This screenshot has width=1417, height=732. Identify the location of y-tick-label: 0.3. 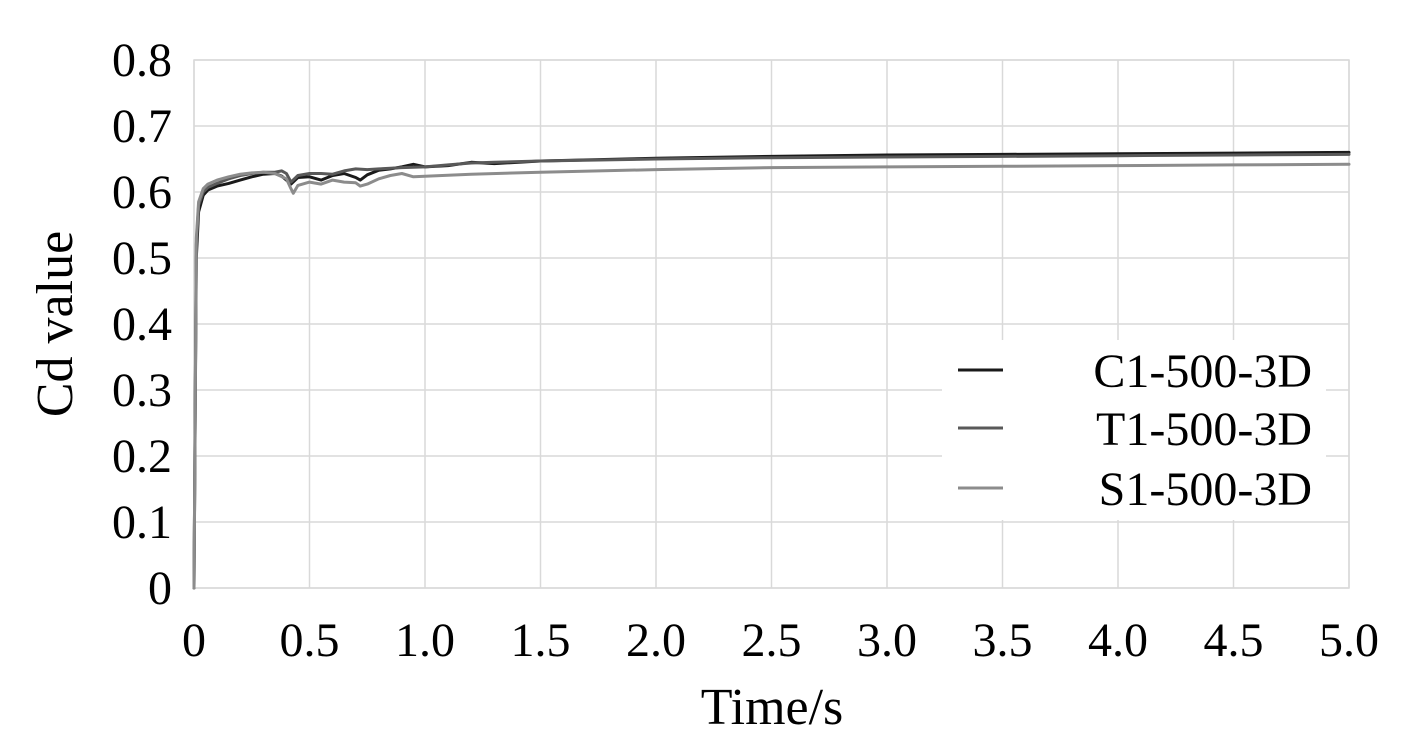
(142, 390).